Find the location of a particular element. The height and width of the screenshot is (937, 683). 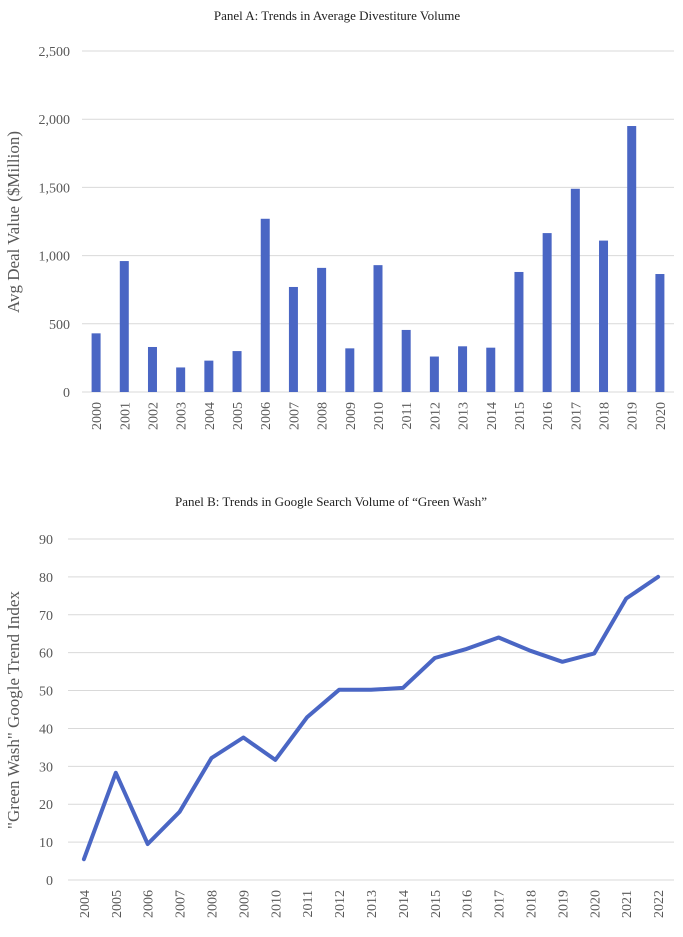

panel-a-x-tick-label: 2000 is located at coordinates (97, 416).